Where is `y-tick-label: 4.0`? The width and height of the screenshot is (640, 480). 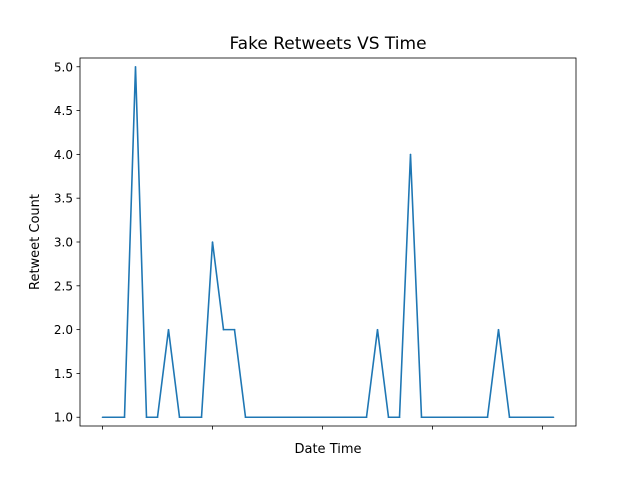
y-tick-label: 4.0 is located at coordinates (63, 155).